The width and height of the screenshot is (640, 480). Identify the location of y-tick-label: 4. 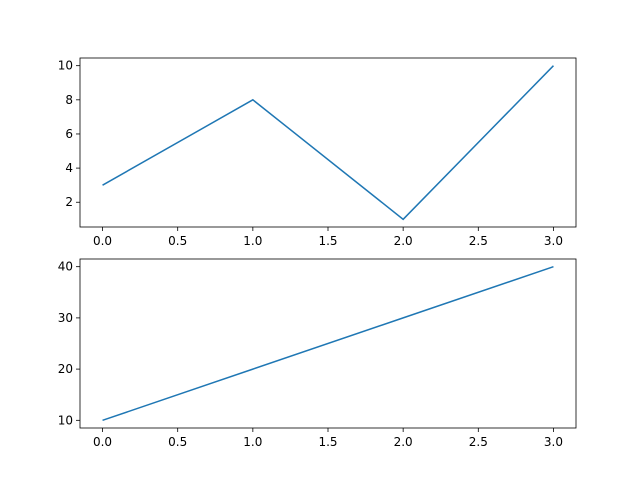
(69, 168).